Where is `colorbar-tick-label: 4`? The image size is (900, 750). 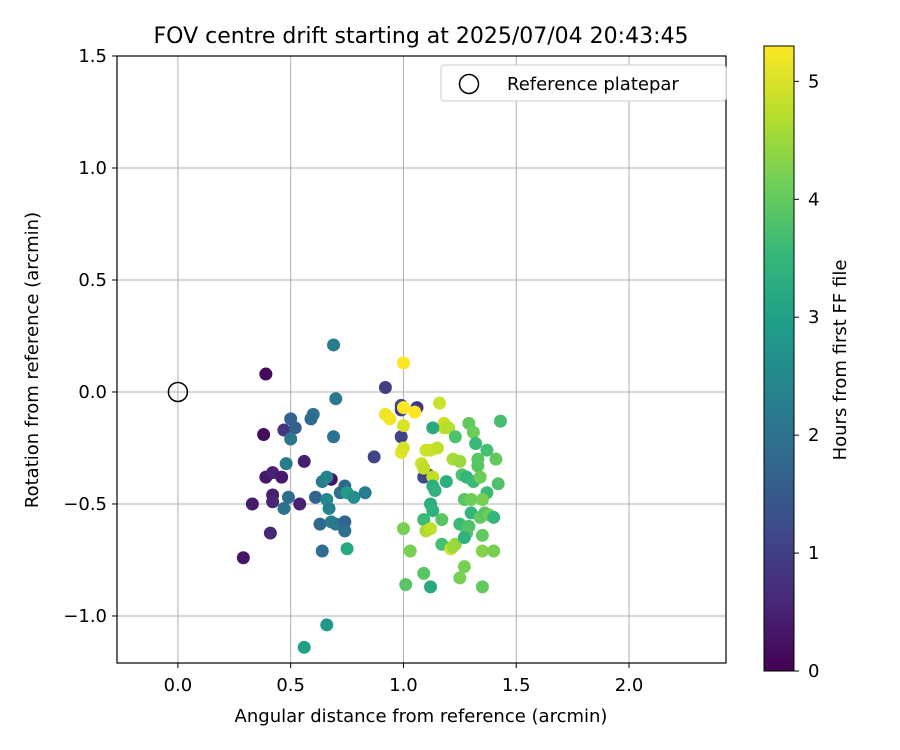 colorbar-tick-label: 4 is located at coordinates (813, 199).